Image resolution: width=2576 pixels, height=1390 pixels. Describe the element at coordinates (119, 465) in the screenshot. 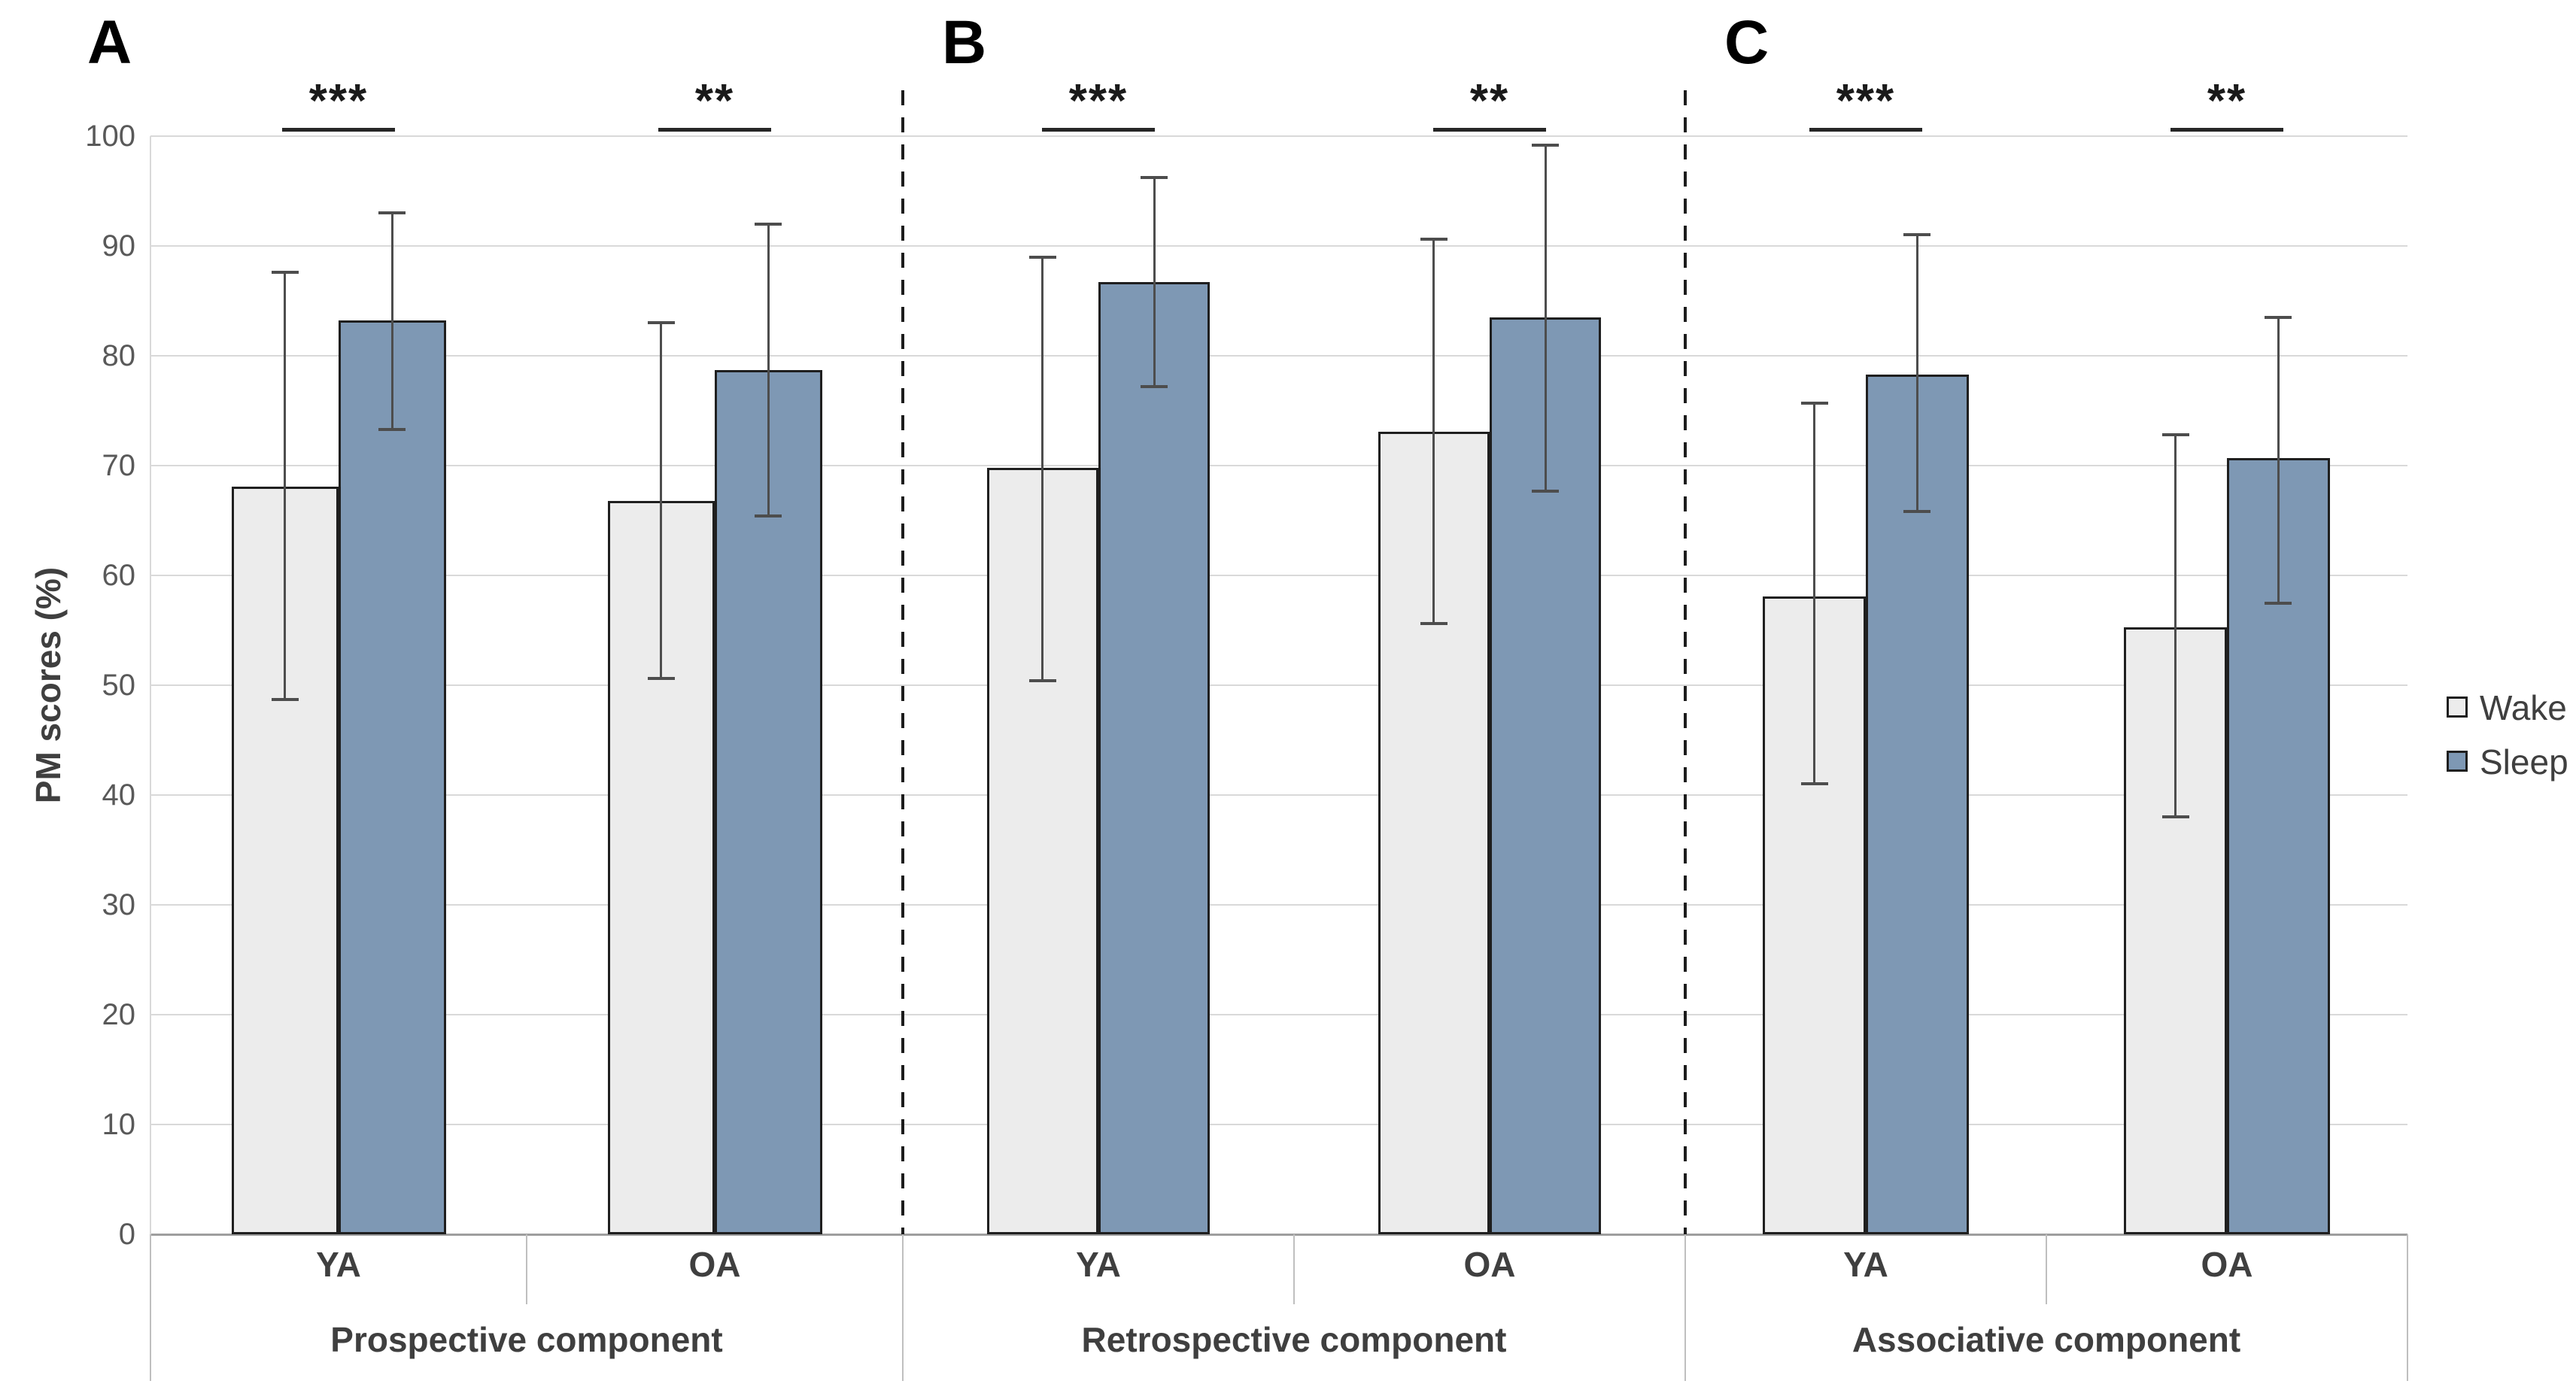

I see `y-tick-label: 70` at that location.